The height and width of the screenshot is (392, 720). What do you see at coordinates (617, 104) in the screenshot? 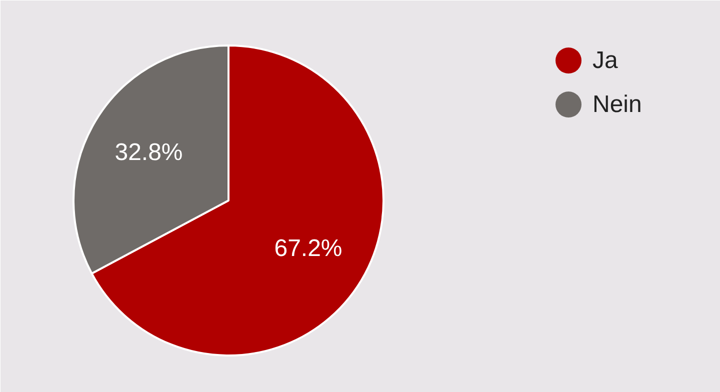
I see `legend-label: Nein` at bounding box center [617, 104].